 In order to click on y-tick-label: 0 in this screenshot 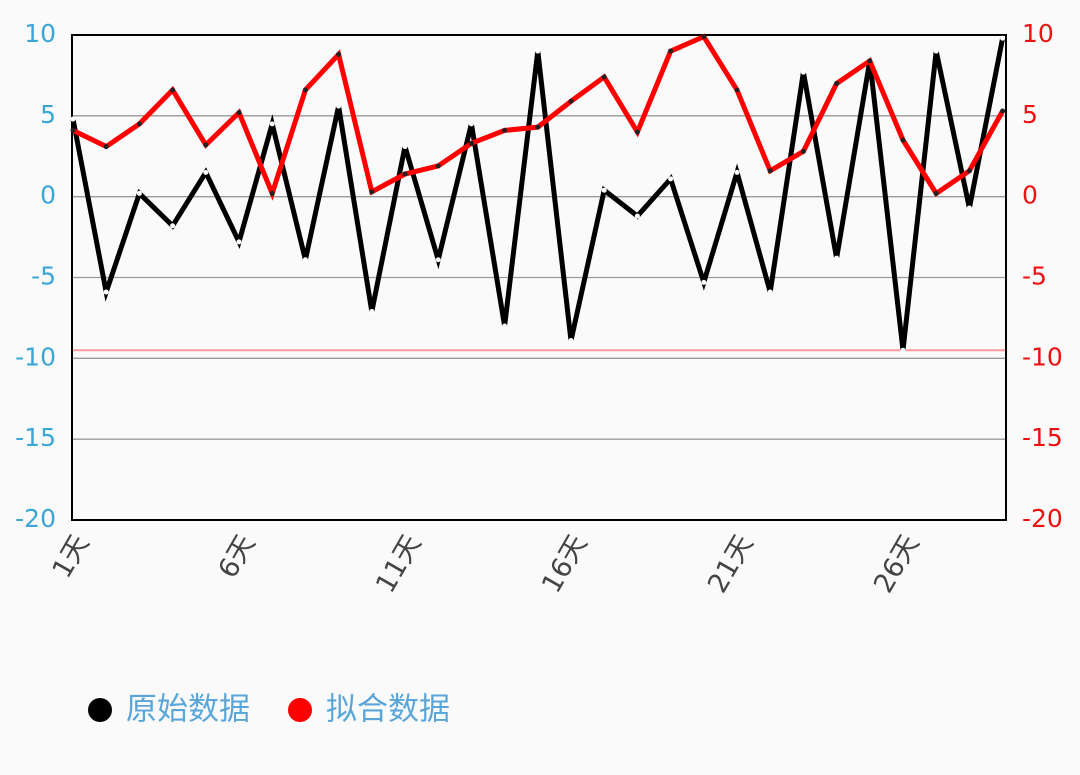, I will do `click(48, 195)`.